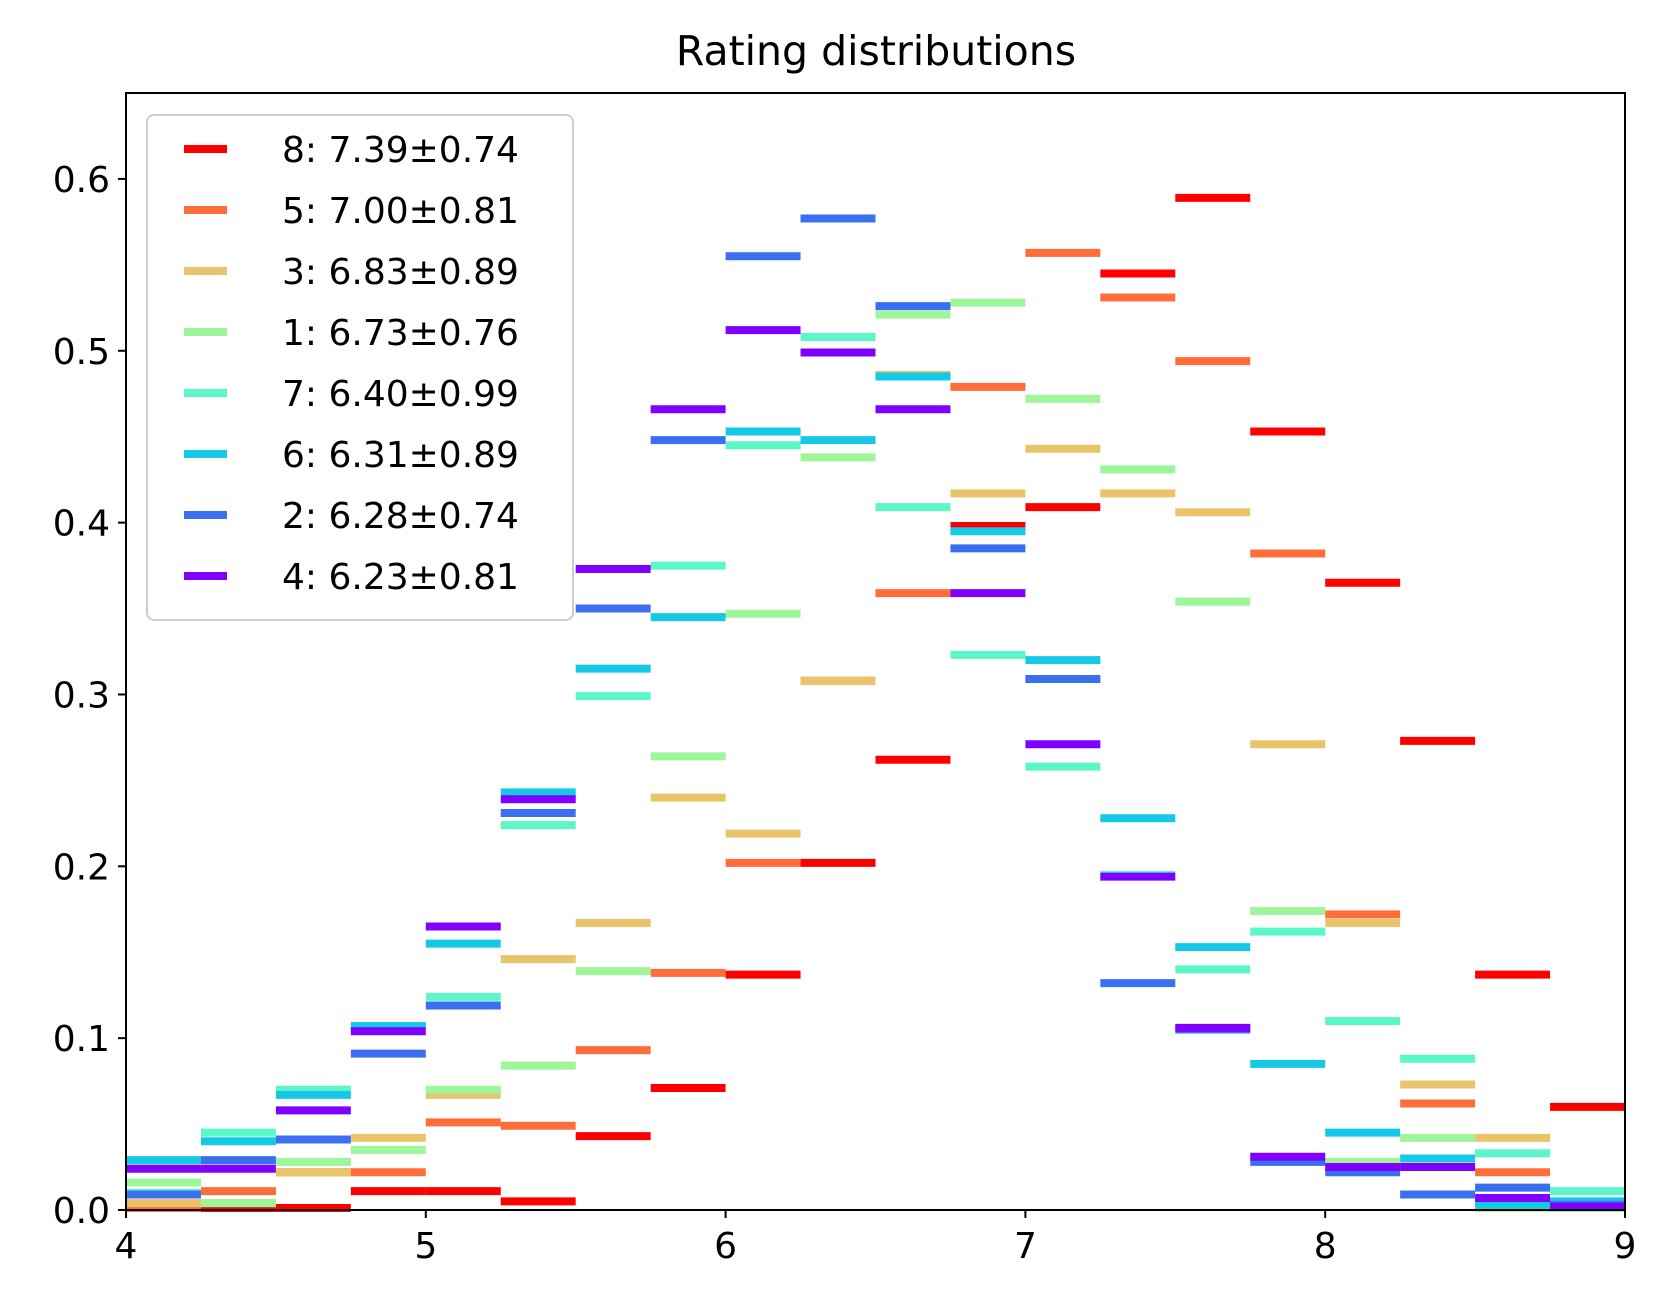  I want to click on x-tick-label: 9, so click(1625, 1246).